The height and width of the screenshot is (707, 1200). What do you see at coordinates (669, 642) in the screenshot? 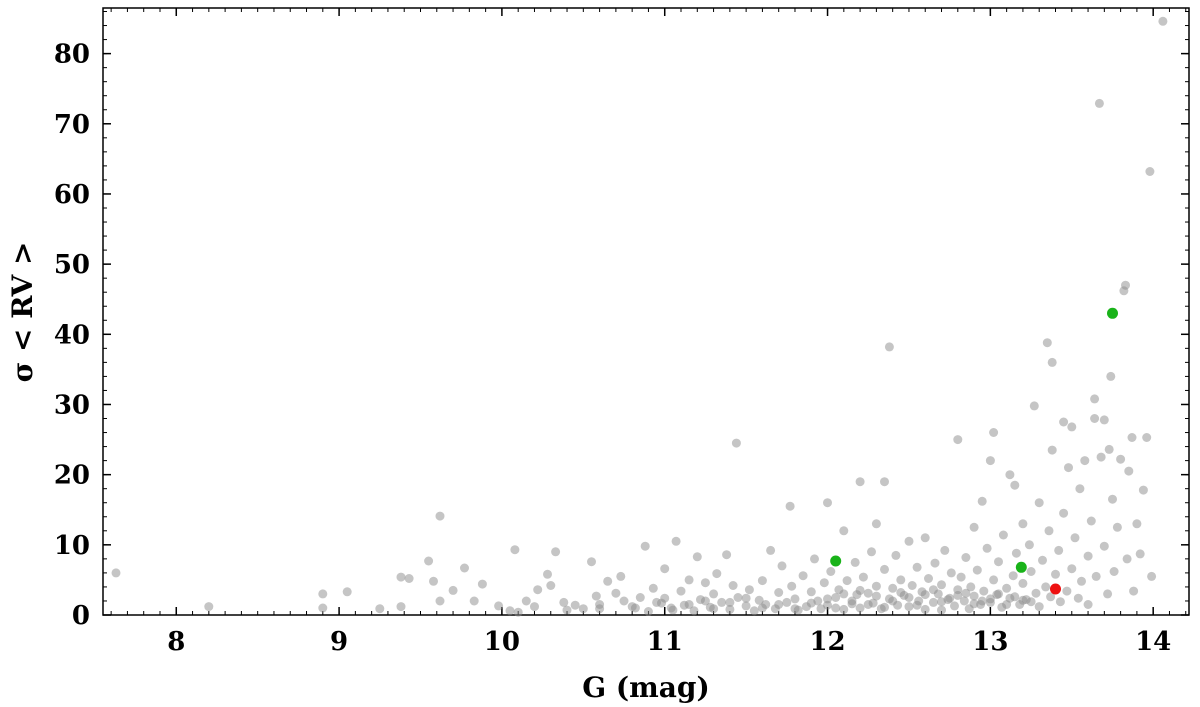
I see `x-tick-labels: 8 9 10 11 12 13 14` at bounding box center [669, 642].